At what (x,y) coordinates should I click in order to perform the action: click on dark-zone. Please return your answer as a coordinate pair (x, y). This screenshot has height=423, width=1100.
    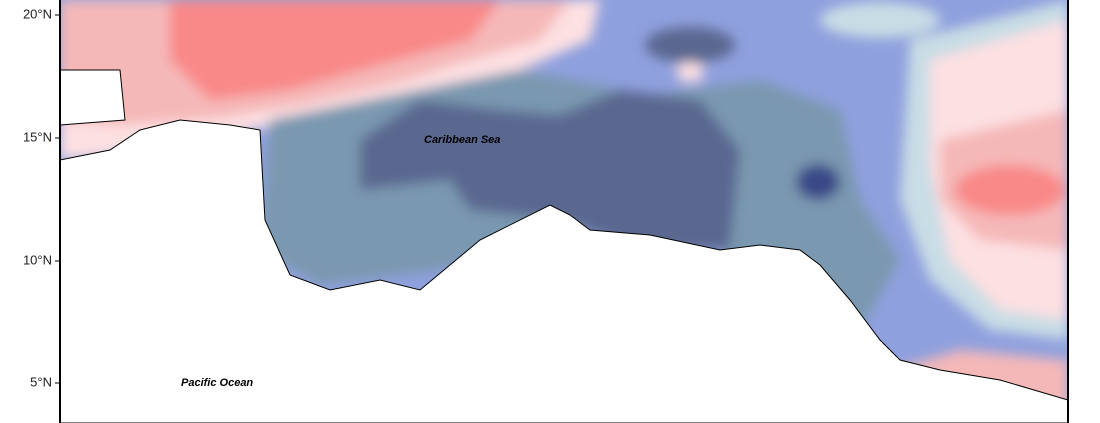
    Looking at the image, I should click on (550, 170).